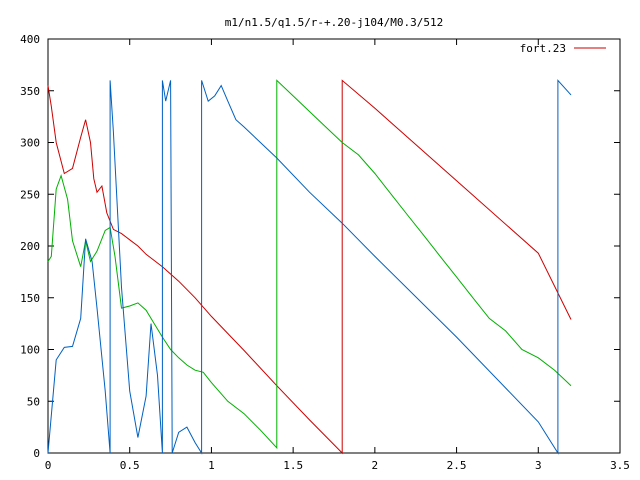 The width and height of the screenshot is (640, 480). I want to click on x-tick-label: 0.5, so click(130, 465).